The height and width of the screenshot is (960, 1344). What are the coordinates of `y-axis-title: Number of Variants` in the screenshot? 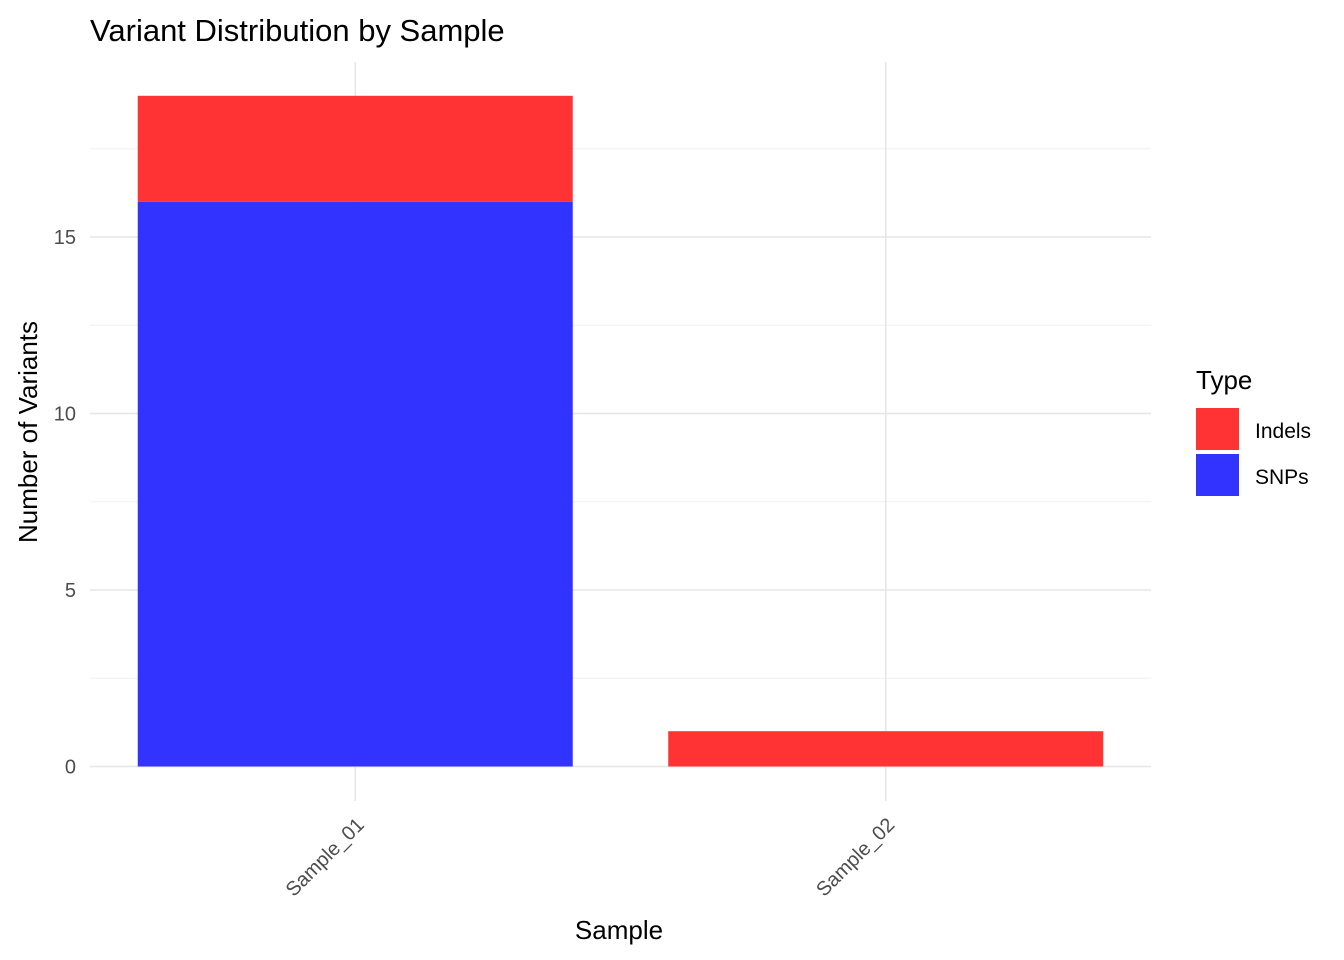 It's located at (28, 432).